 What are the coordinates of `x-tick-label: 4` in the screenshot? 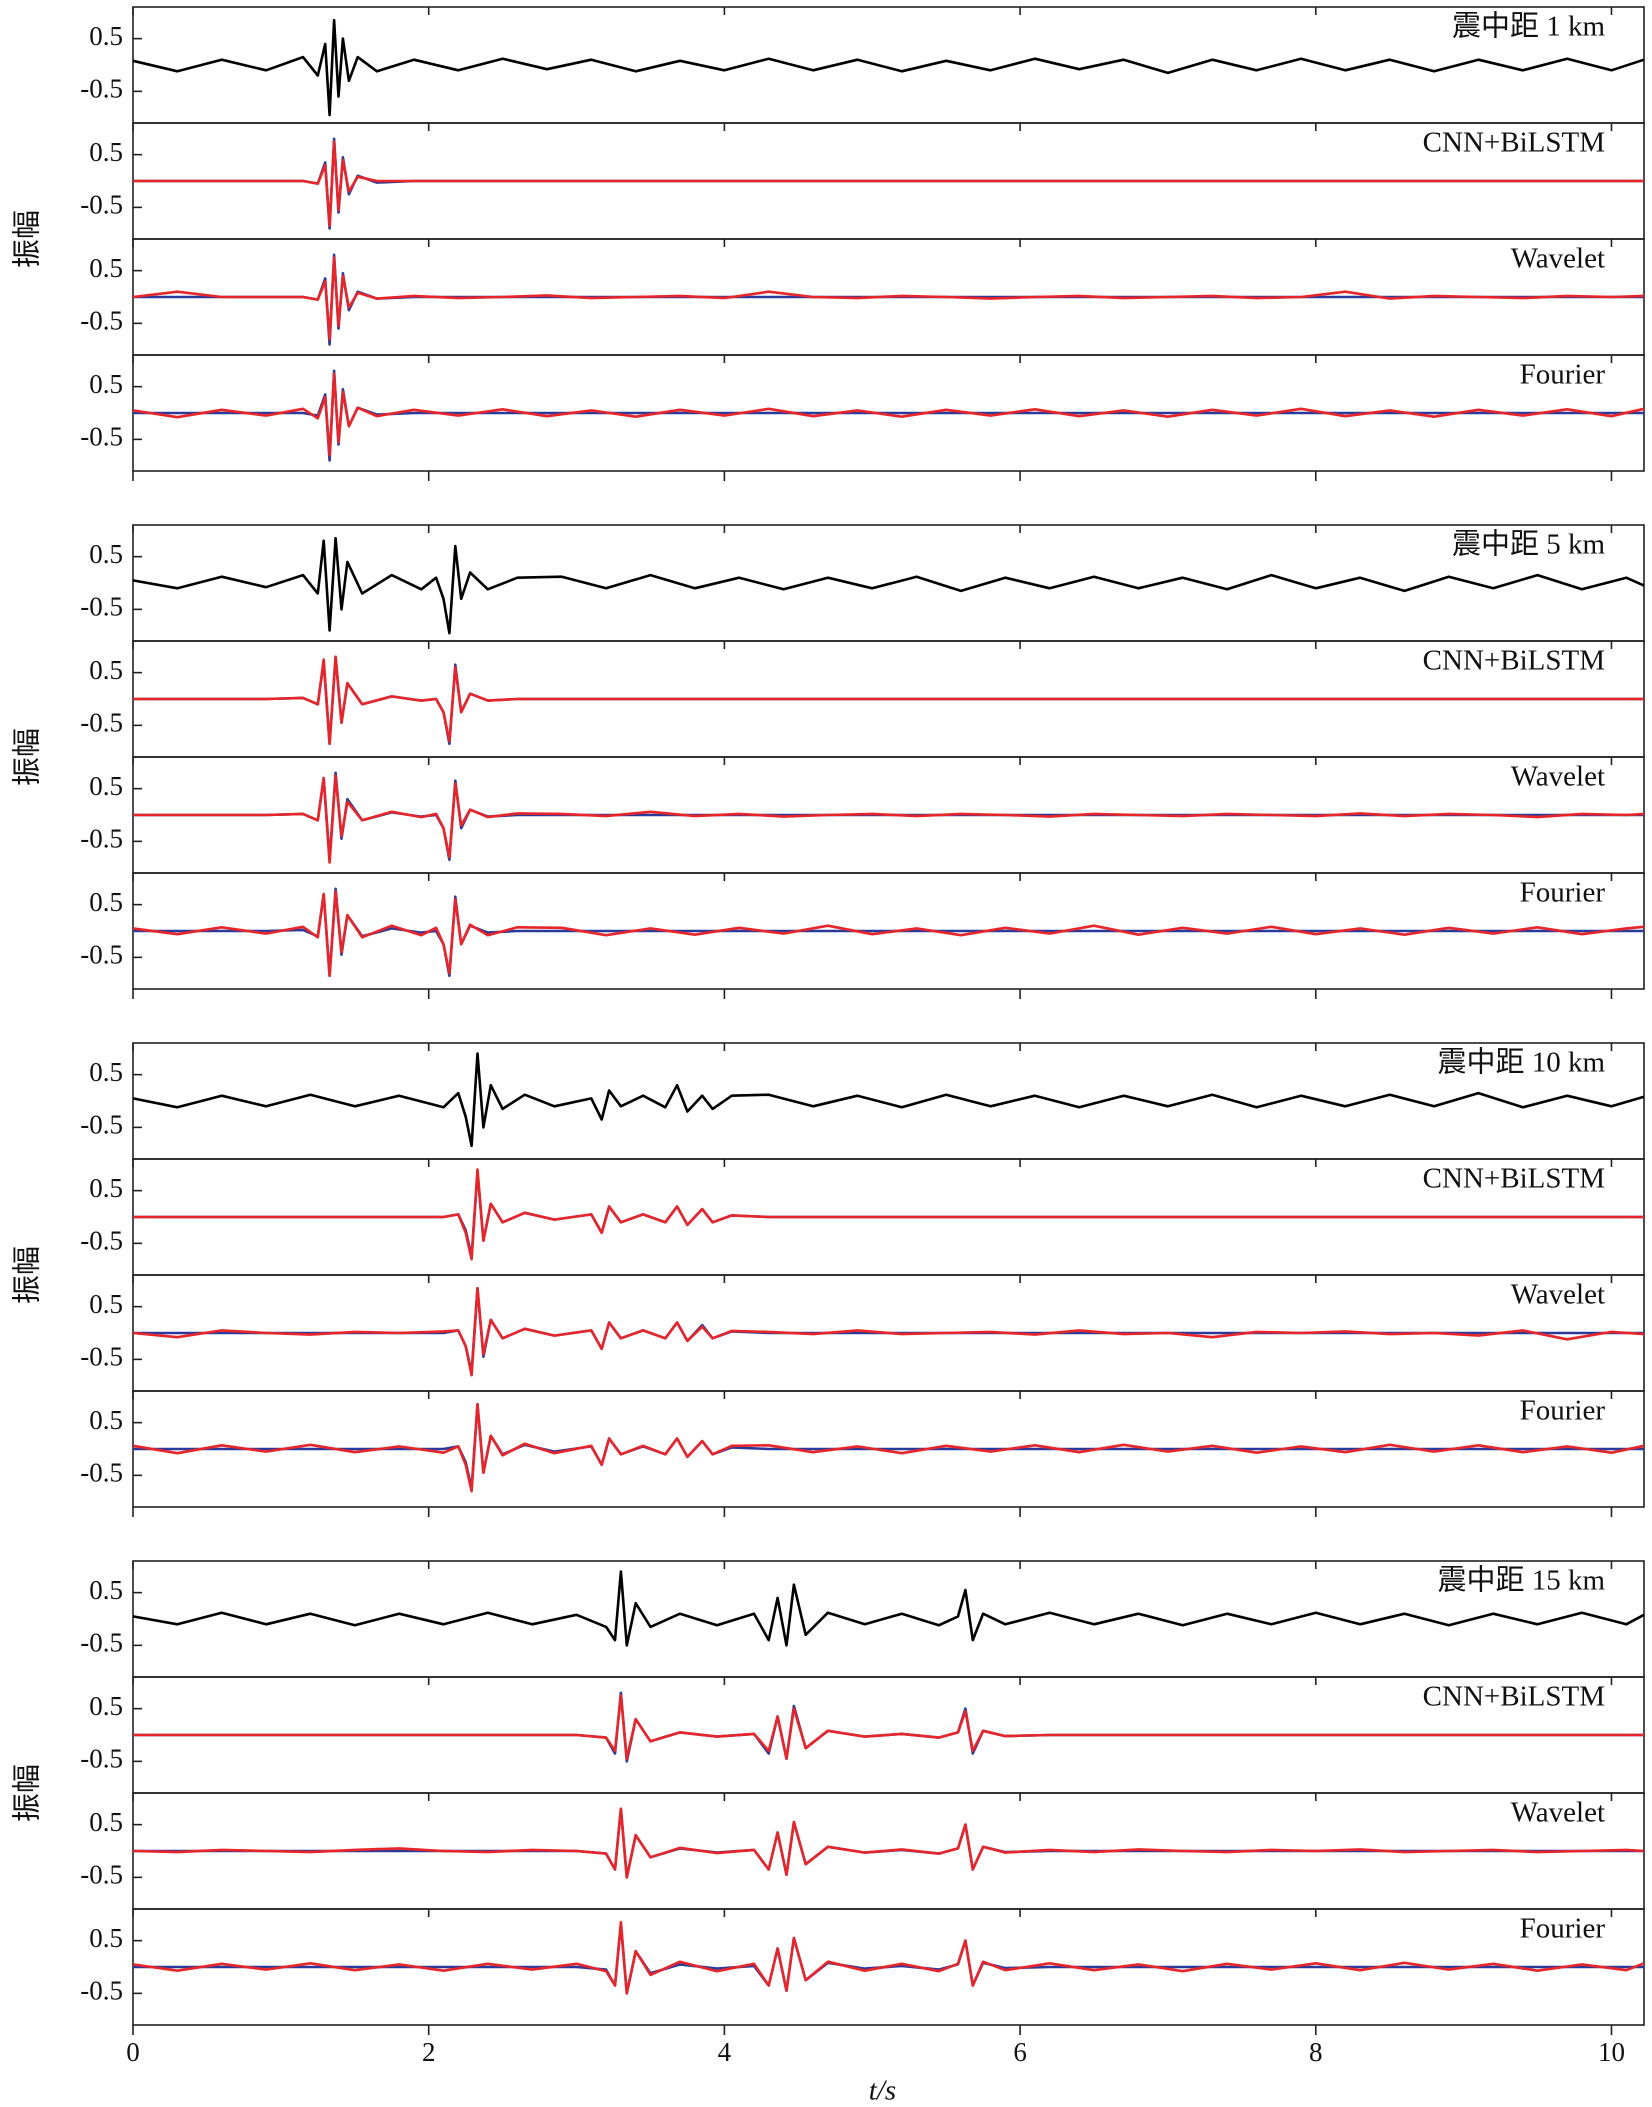 It's located at (725, 2052).